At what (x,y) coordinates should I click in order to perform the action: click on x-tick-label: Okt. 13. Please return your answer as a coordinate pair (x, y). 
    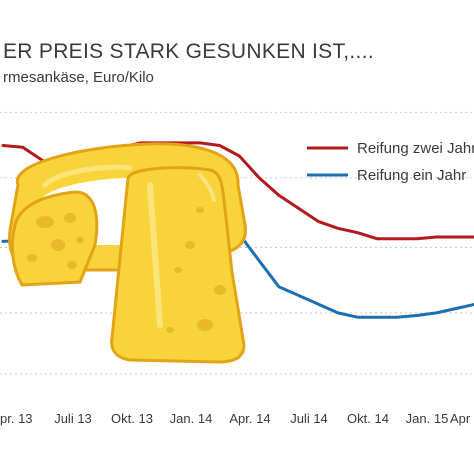
    Looking at the image, I should click on (132, 418).